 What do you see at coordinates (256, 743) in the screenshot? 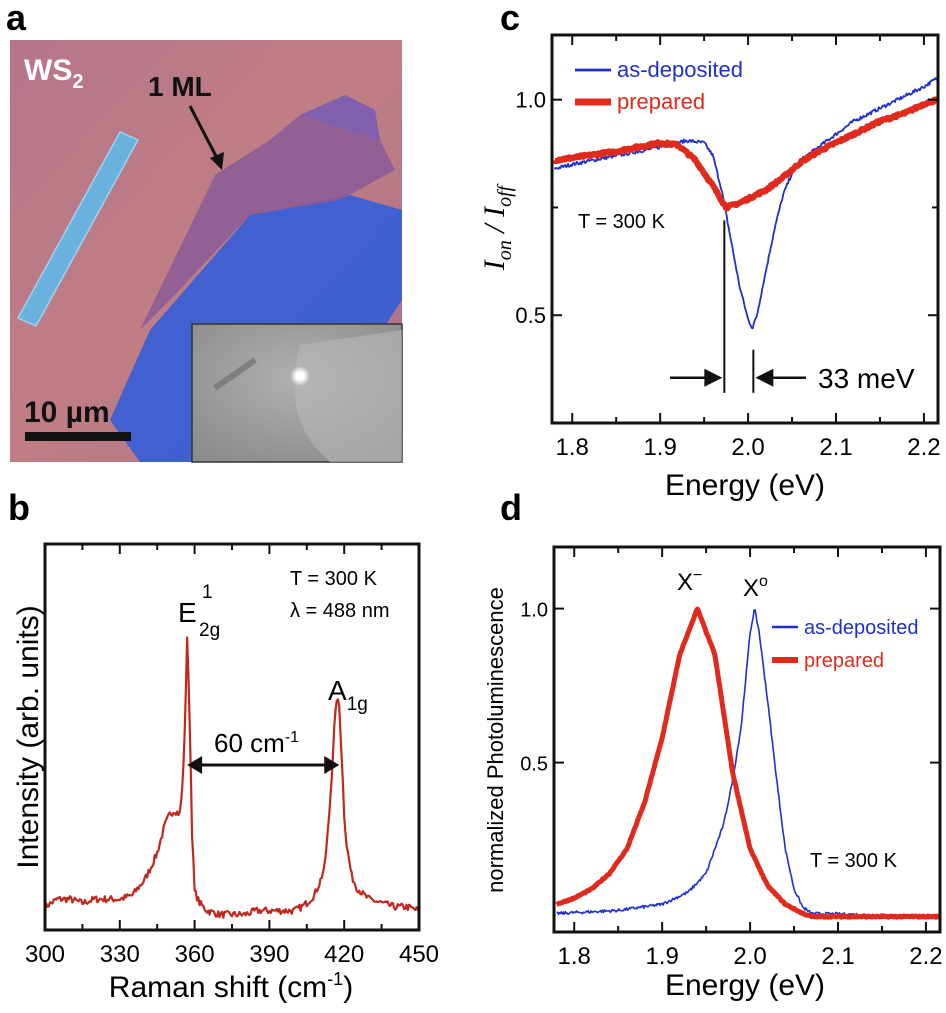
I see `peak-separation-label: 60 cm-1` at bounding box center [256, 743].